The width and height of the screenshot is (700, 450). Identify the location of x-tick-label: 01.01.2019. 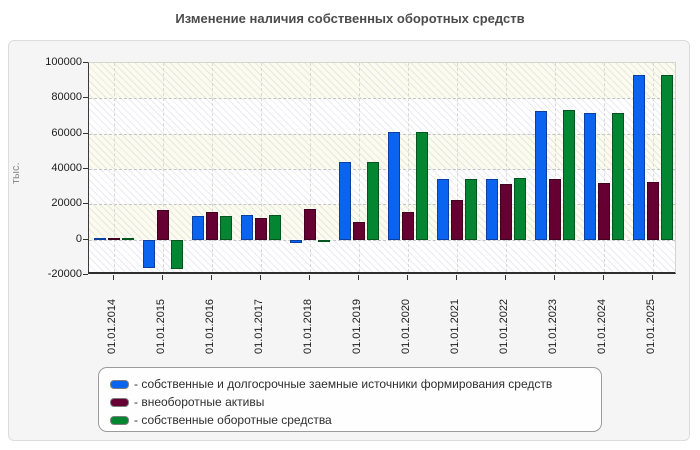
(357, 326).